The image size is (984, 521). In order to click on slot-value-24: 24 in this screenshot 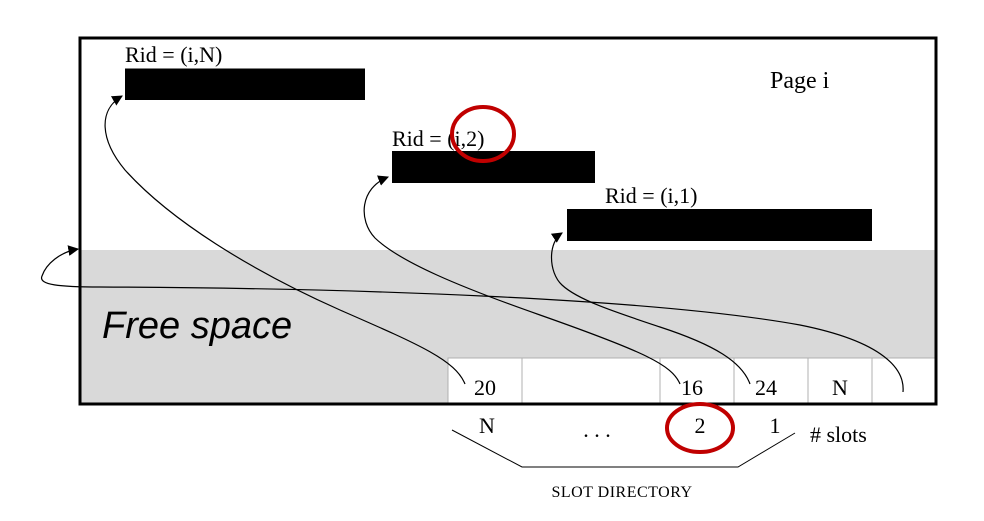, I will do `click(766, 387)`.